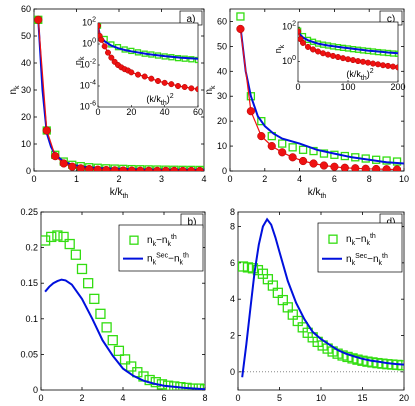 This screenshot has height=406, width=415. Describe the element at coordinates (232, 336) in the screenshot. I see `y-tick-label: 2` at that location.